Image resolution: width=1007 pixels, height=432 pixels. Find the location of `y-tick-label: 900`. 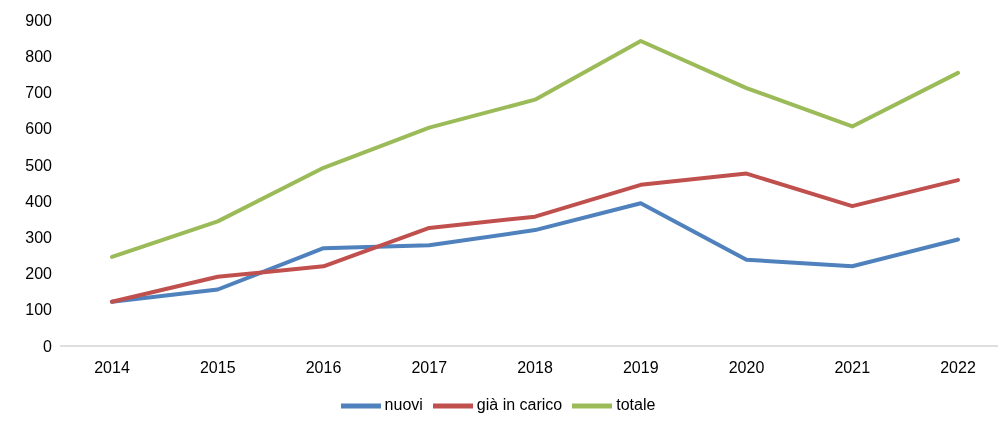

y-tick-label: 900 is located at coordinates (39, 20).